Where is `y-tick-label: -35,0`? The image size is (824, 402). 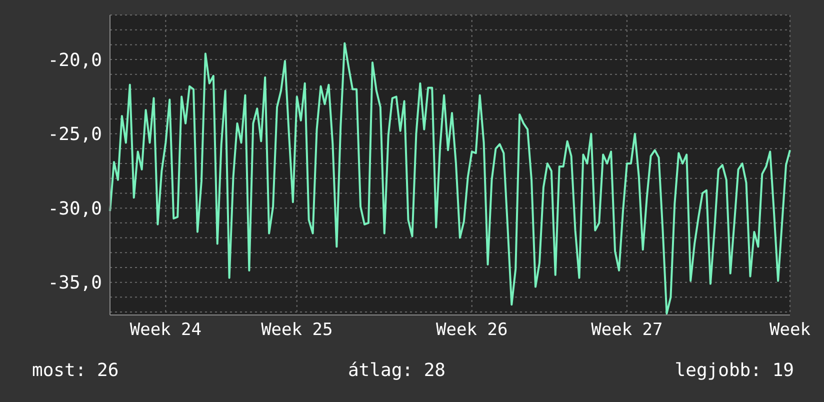
y-tick-label: -35,0 is located at coordinates (75, 283).